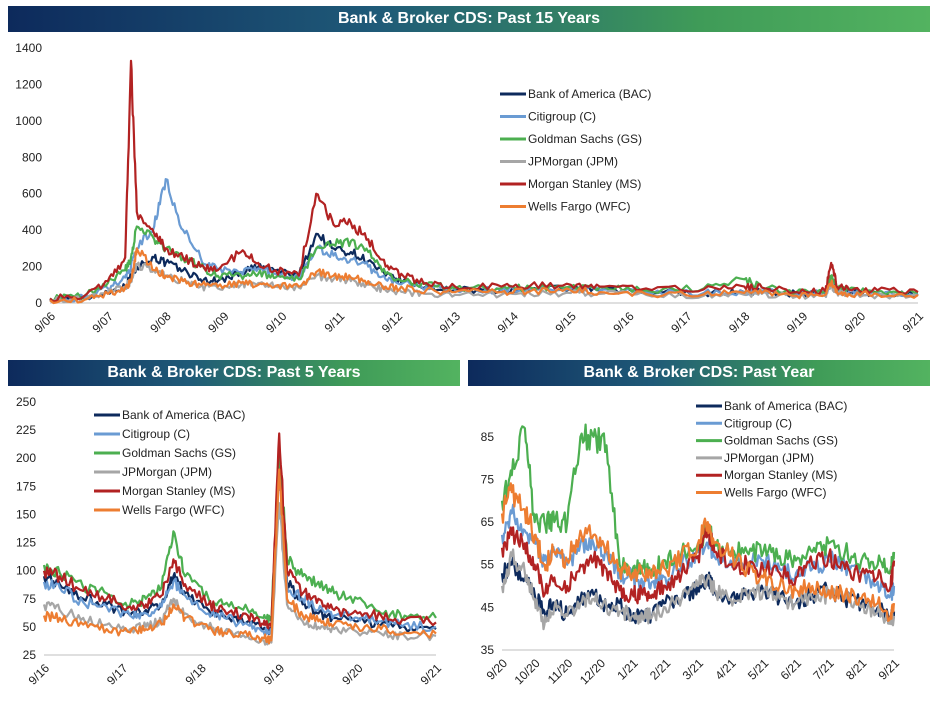 Image resolution: width=936 pixels, height=714 pixels. Describe the element at coordinates (26, 571) in the screenshot. I see `y-tick-label: 100` at that location.